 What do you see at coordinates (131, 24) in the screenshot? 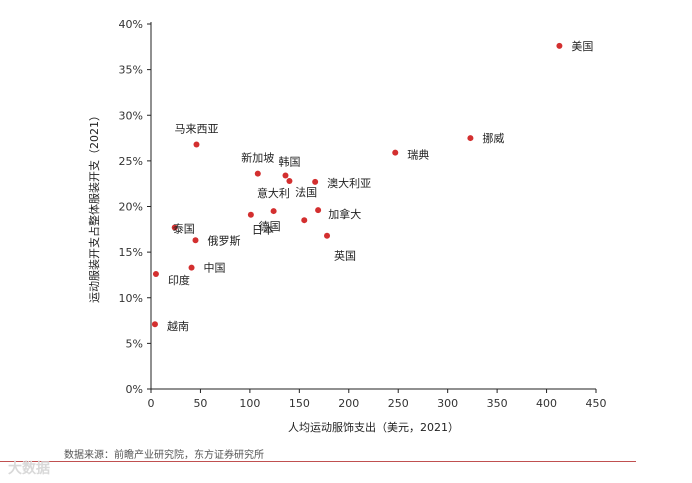
I see `y-tick-label: 40%` at bounding box center [131, 24].